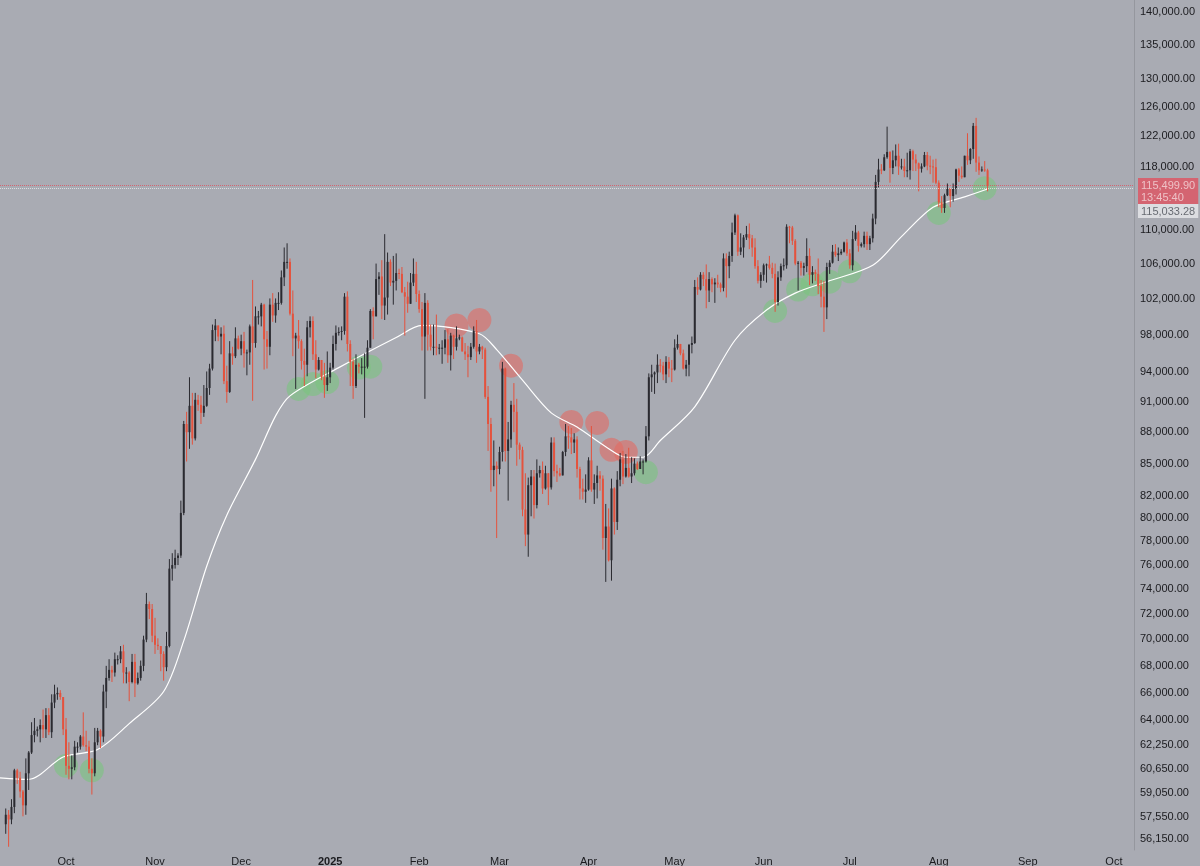 This screenshot has width=1200, height=866. Describe the element at coordinates (155, 860) in the screenshot. I see `x-tick-label: Nov` at that location.